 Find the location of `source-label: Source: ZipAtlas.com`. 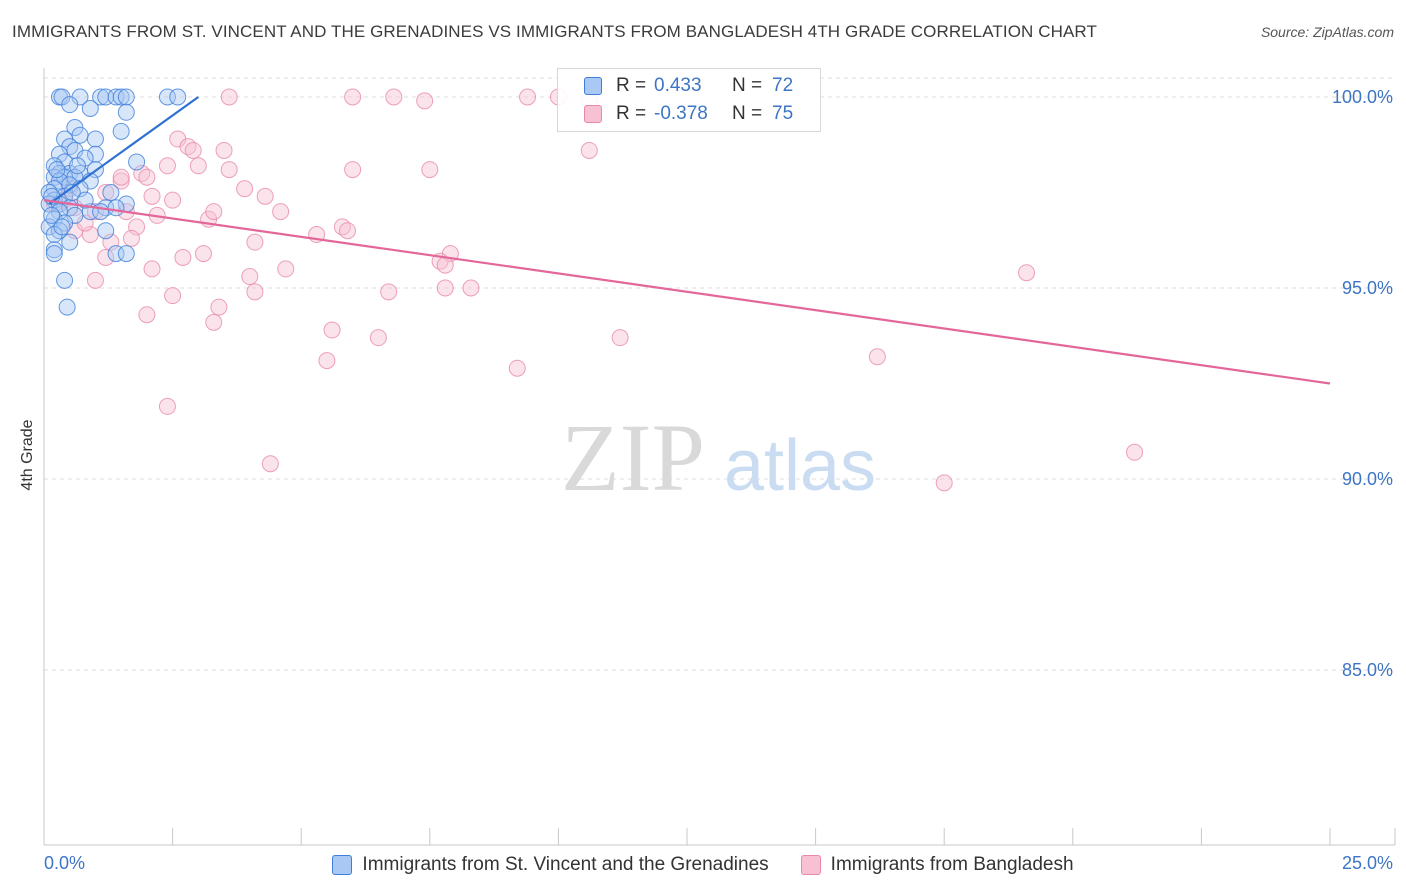

source-label: Source: ZipAtlas.com is located at coordinates (1327, 32).